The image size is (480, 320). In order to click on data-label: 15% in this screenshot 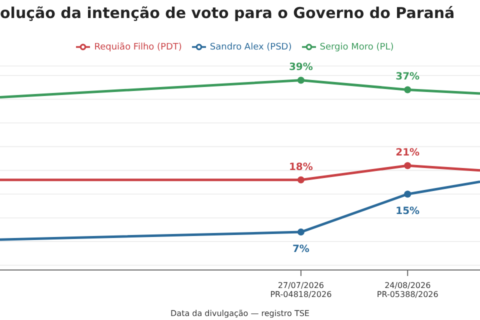, I will do `click(408, 212)`.